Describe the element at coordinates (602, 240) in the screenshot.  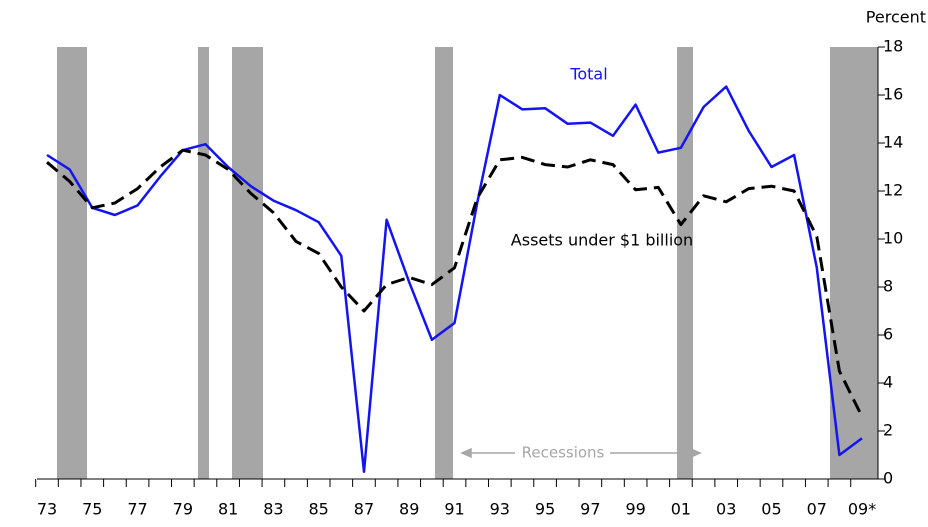
I see `series-label: Assets under $1 billion` at that location.